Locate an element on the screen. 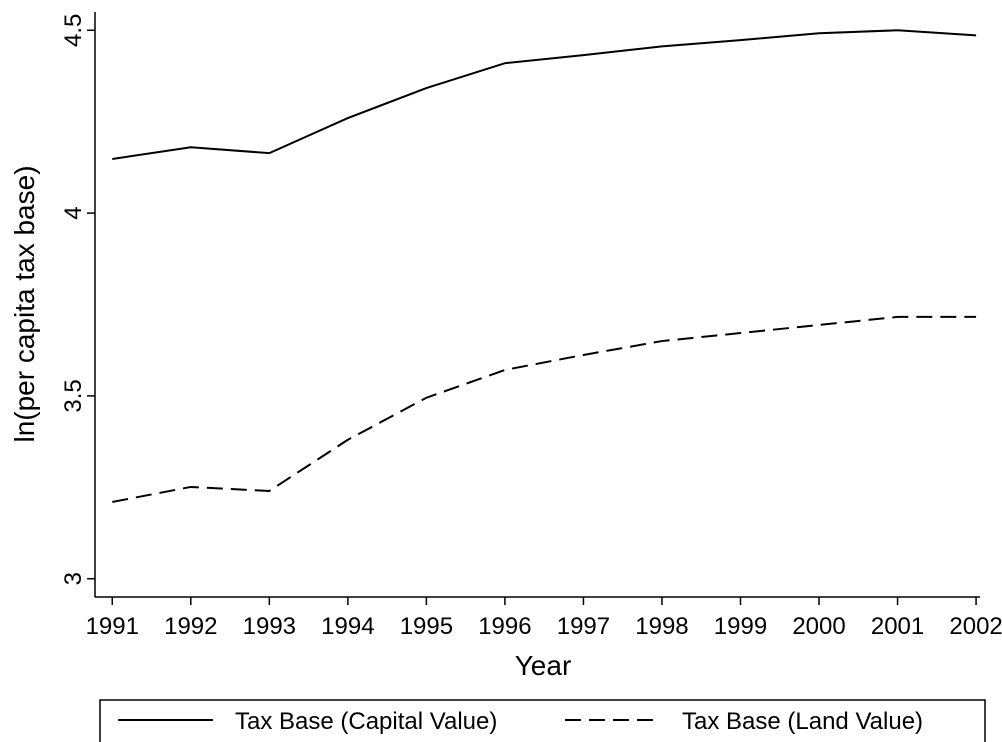 This screenshot has width=1002, height=742. y-tick-label: 4.5 is located at coordinates (73, 30).